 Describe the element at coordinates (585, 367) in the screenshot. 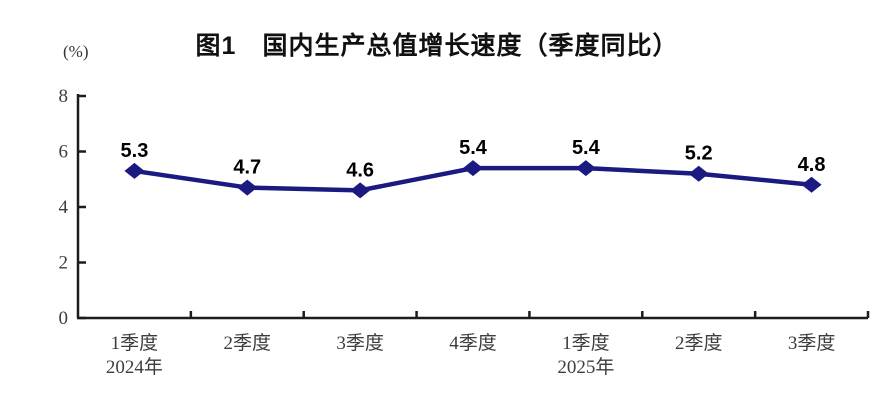

I see `x-category-year-label: 2025年` at that location.